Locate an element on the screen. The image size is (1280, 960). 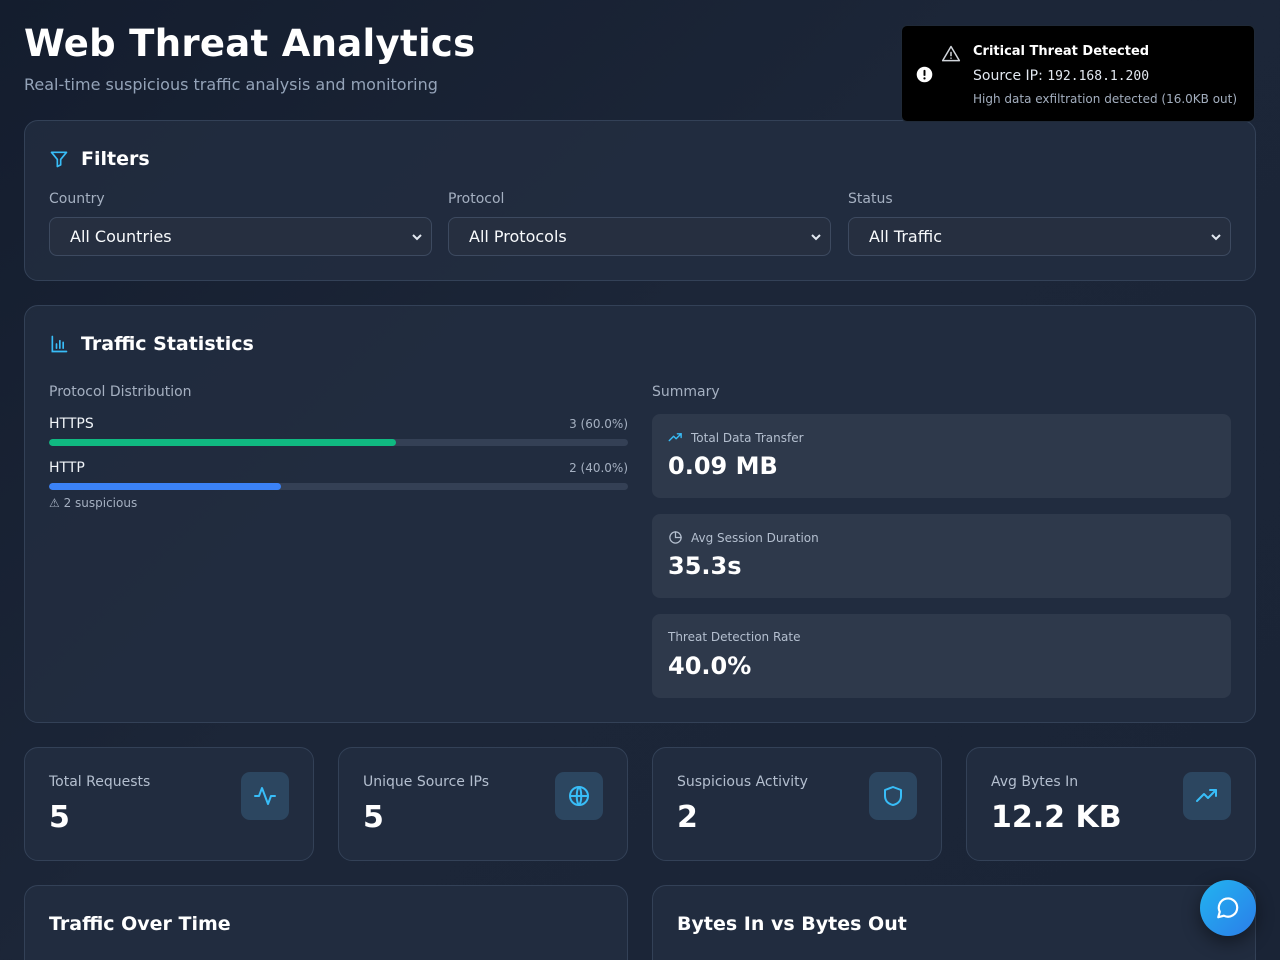
protocol-count: 3 (60.0%) is located at coordinates (598, 424).